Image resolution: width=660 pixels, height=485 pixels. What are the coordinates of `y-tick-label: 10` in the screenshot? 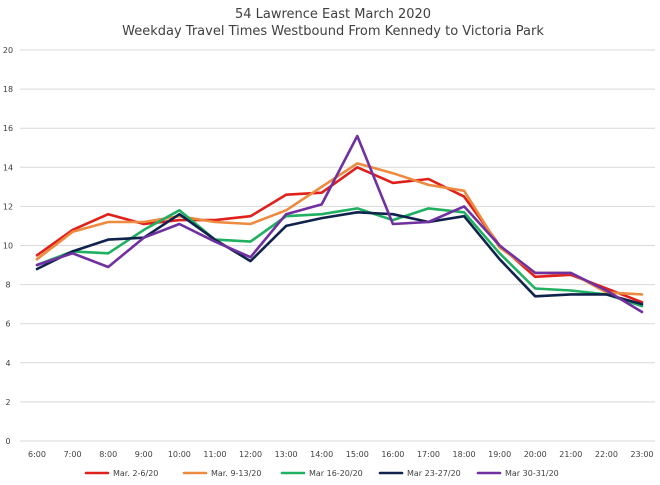 It's located at (8, 246).